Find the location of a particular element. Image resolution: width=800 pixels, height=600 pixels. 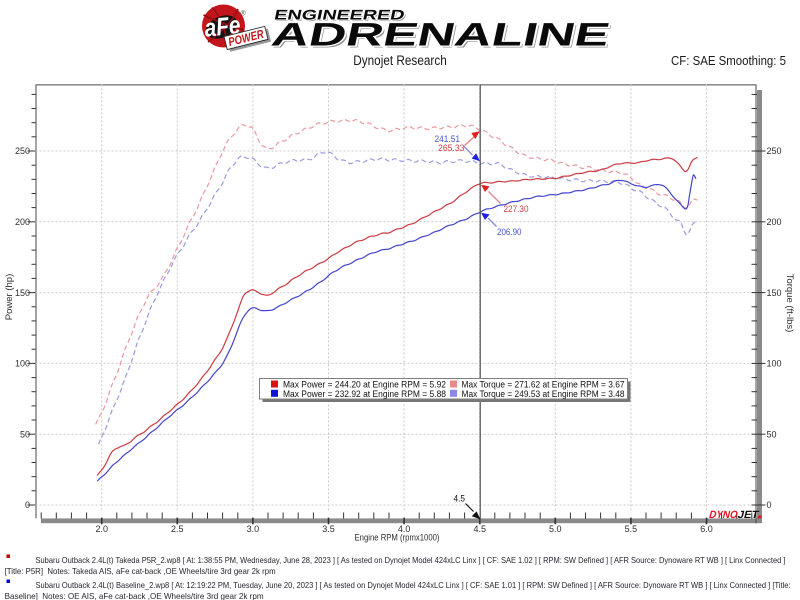

svg-text:Max Torque = 249.53 at Engine: Max Torque = 249.53 at Engine RPM = 3.48 is located at coordinates (543, 394).